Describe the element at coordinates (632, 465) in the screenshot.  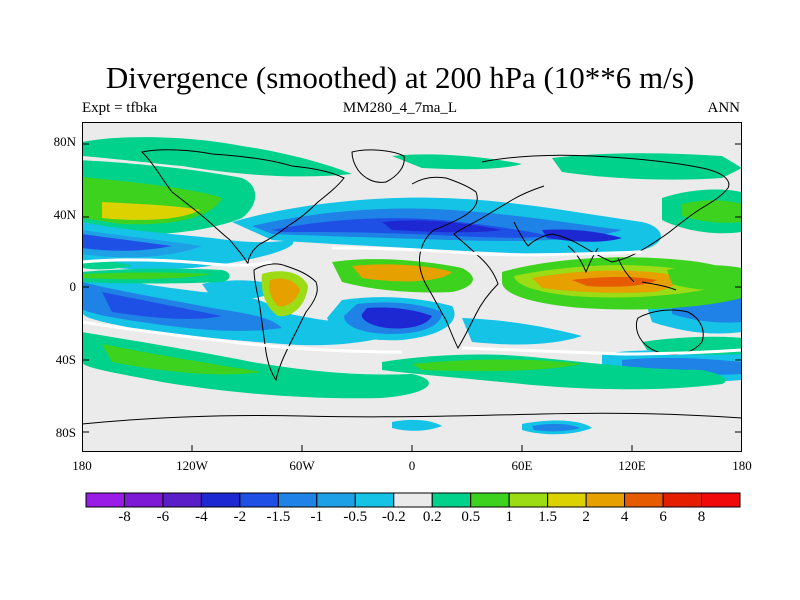
I see `lon-label-120e: 120E` at that location.